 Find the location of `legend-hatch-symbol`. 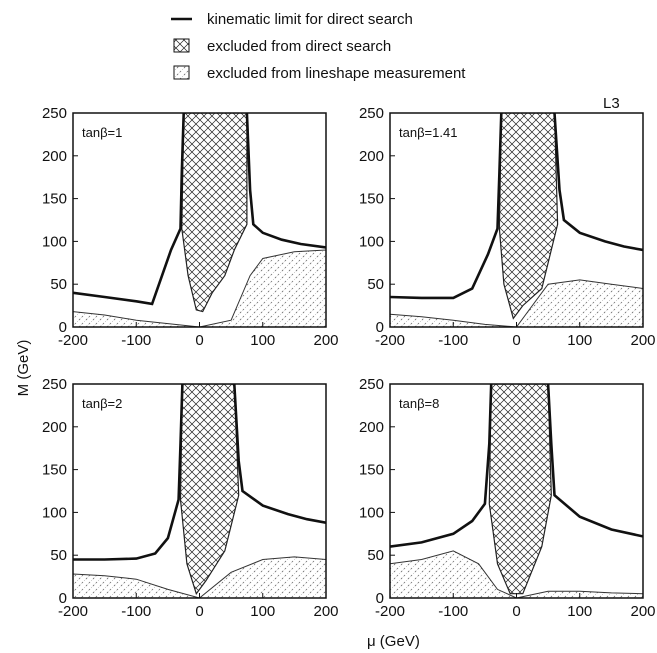

legend-hatch-symbol is located at coordinates (181, 72).